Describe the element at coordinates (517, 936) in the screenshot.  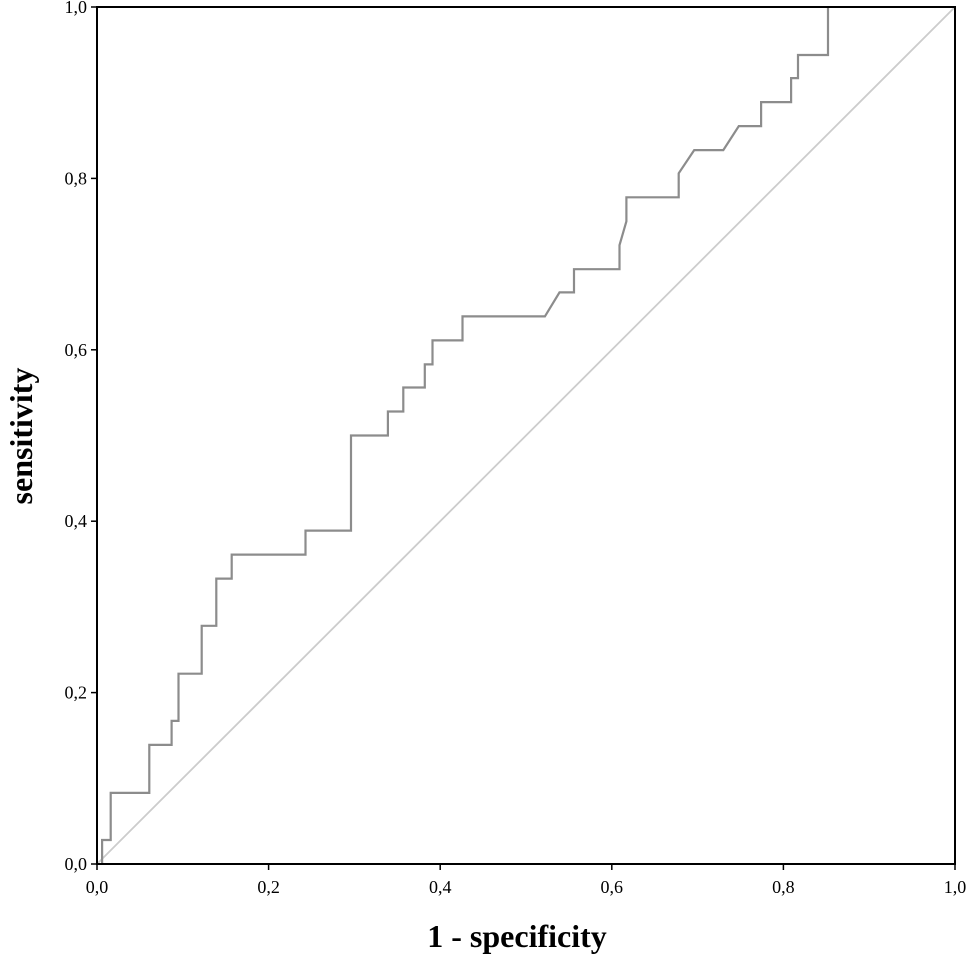
I see `x-axis-title: 1 - specificity` at that location.